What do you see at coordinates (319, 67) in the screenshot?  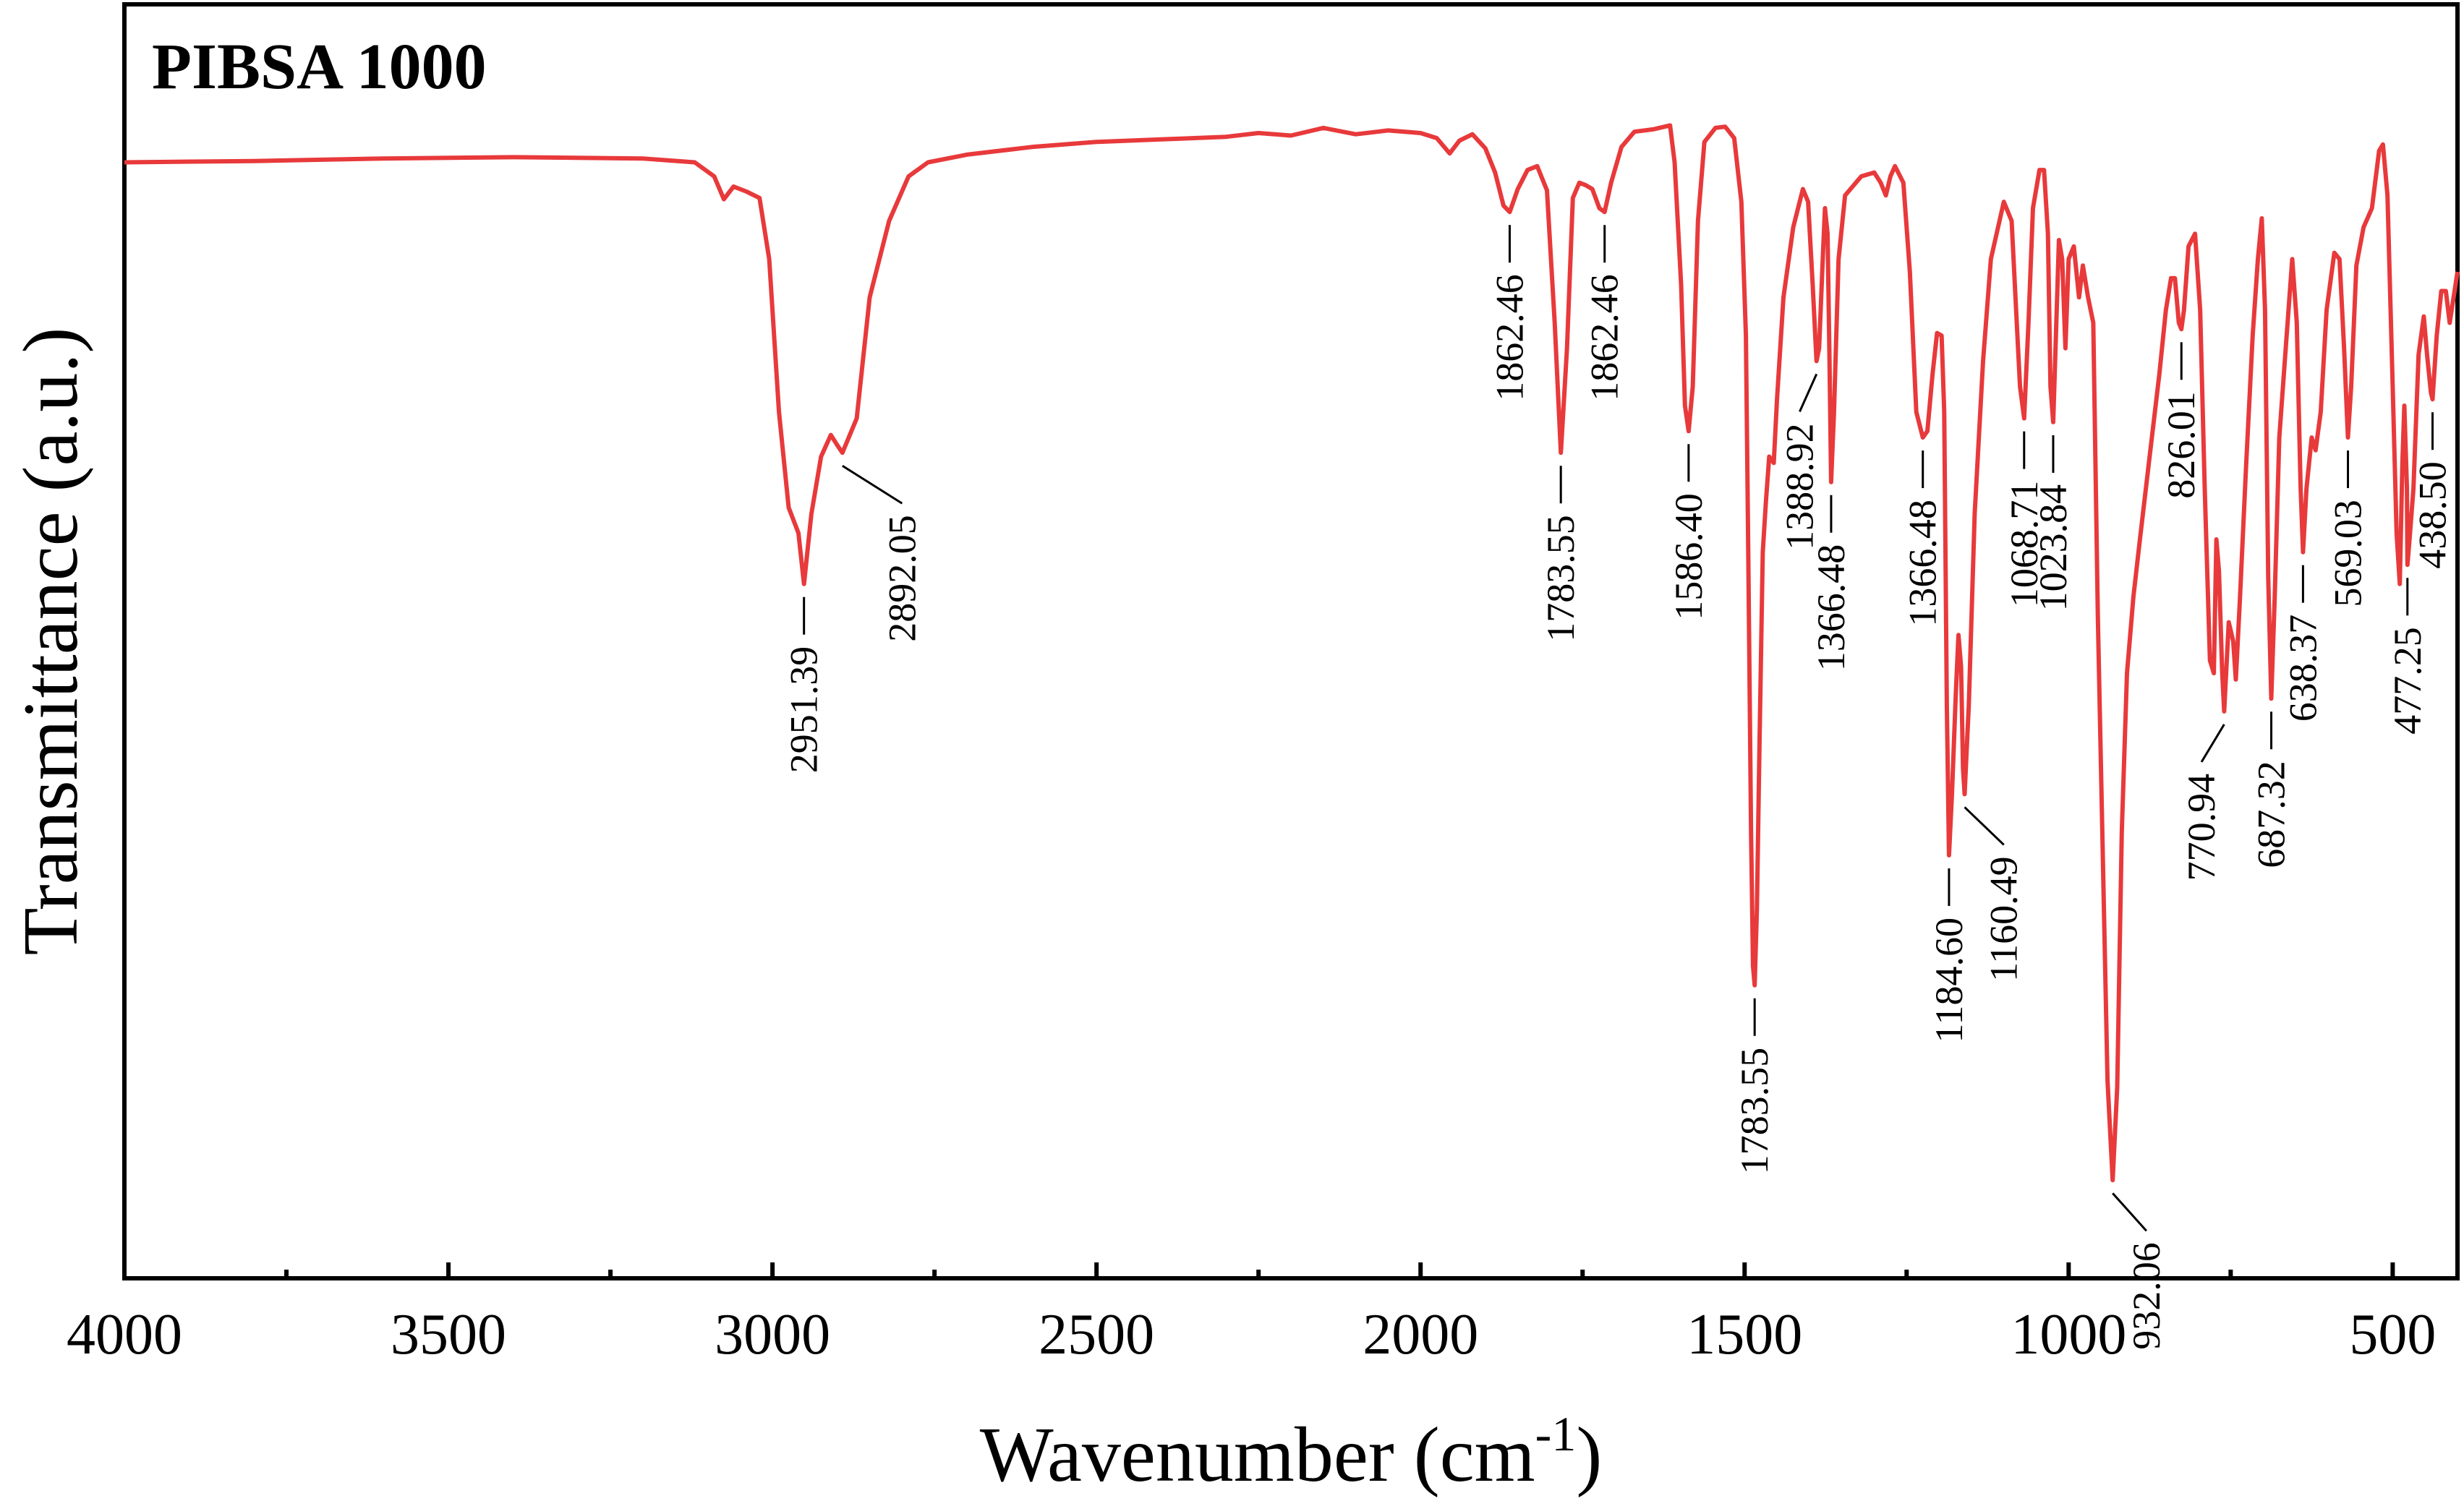 I see `chart-title: PIBSA 1000` at bounding box center [319, 67].